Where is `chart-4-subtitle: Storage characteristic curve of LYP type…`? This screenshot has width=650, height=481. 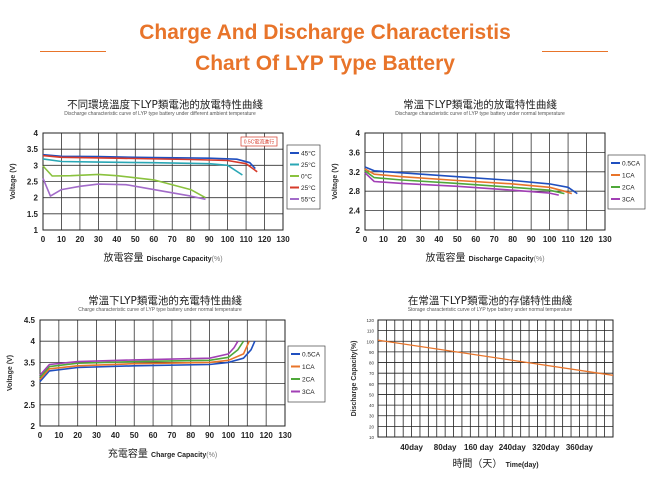
chart-4-subtitle: Storage characteristic curve of LYP type… is located at coordinates (490, 310).